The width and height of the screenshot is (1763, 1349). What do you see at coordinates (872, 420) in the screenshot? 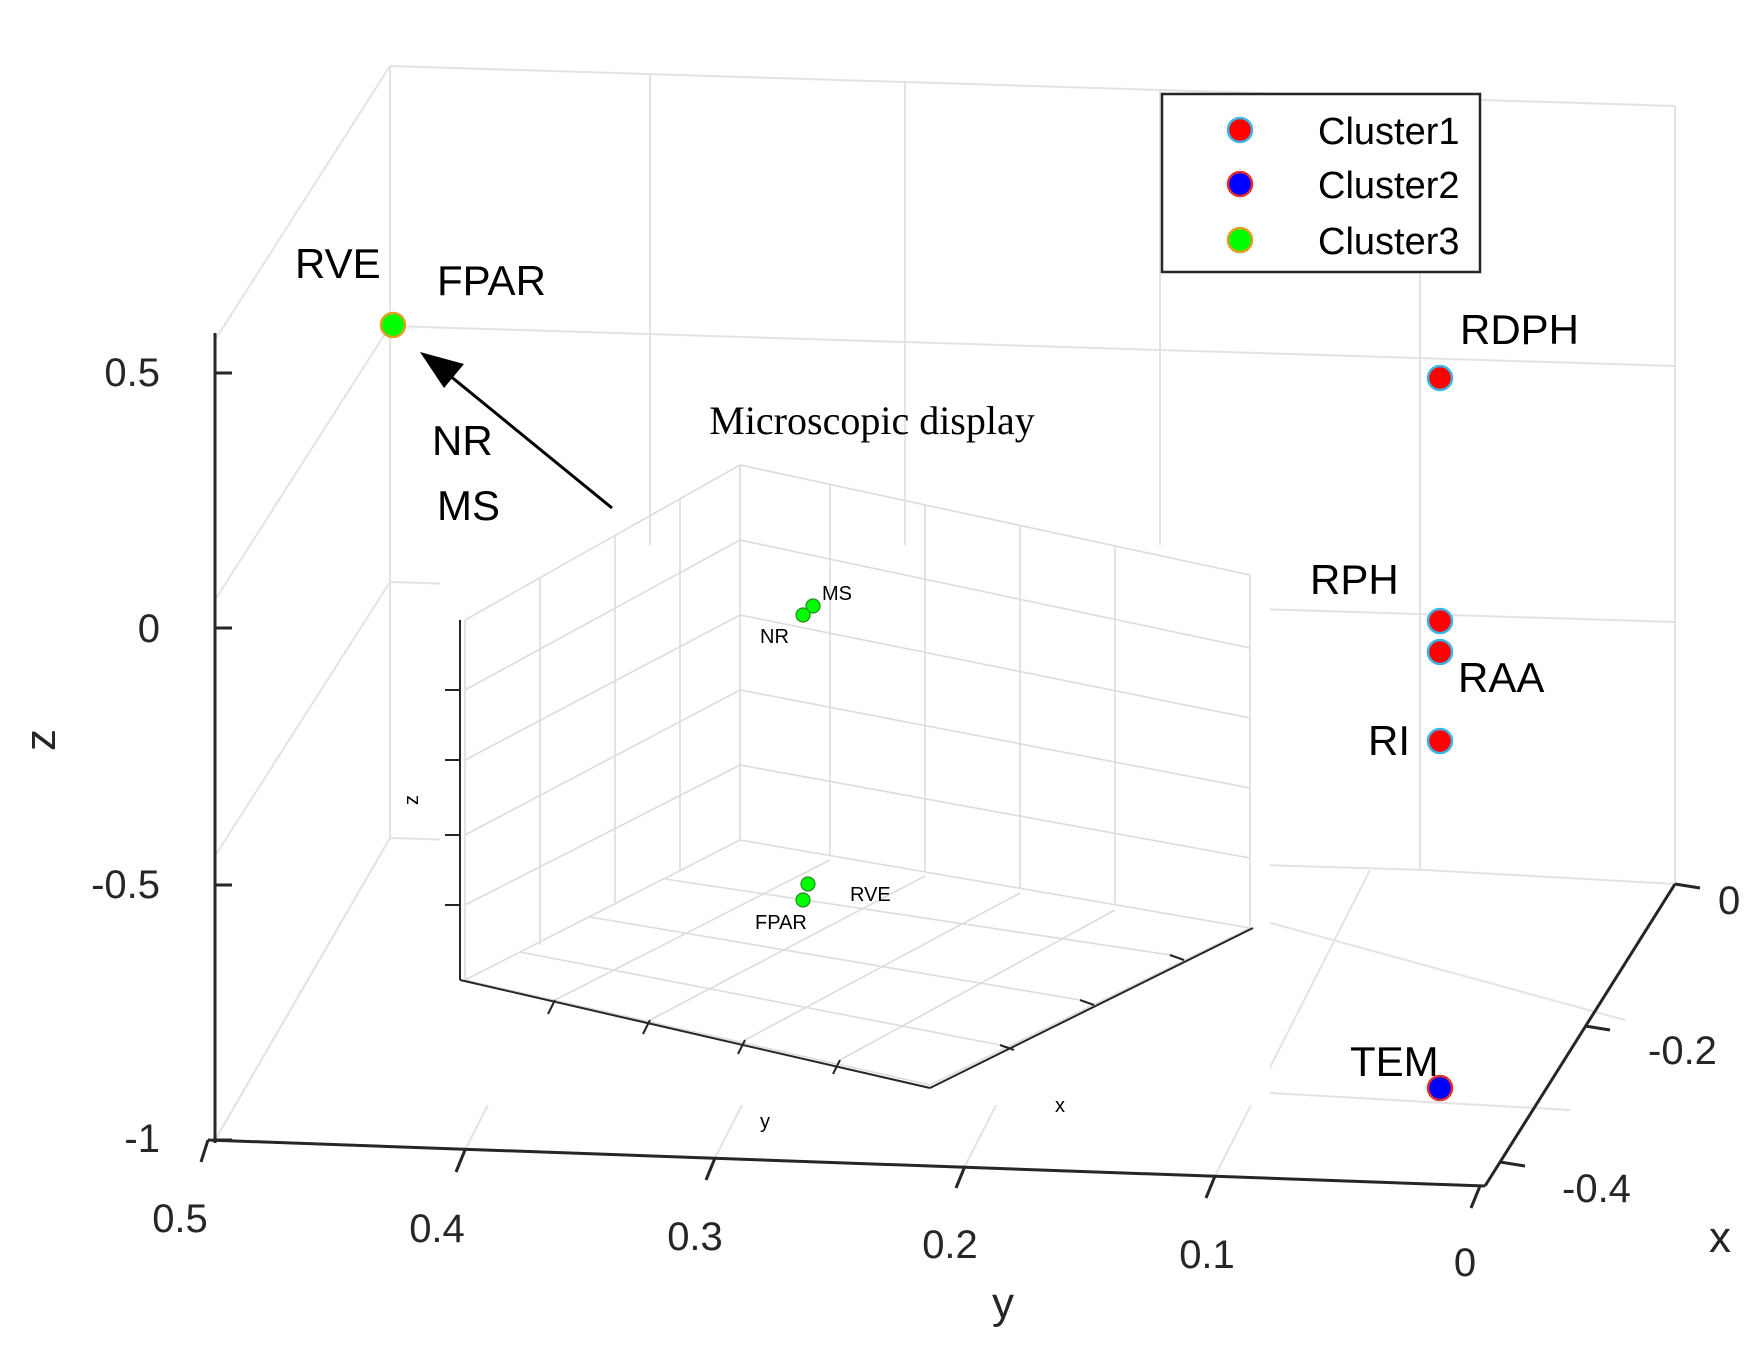
I see `inset-title: Microscopic display` at bounding box center [872, 420].